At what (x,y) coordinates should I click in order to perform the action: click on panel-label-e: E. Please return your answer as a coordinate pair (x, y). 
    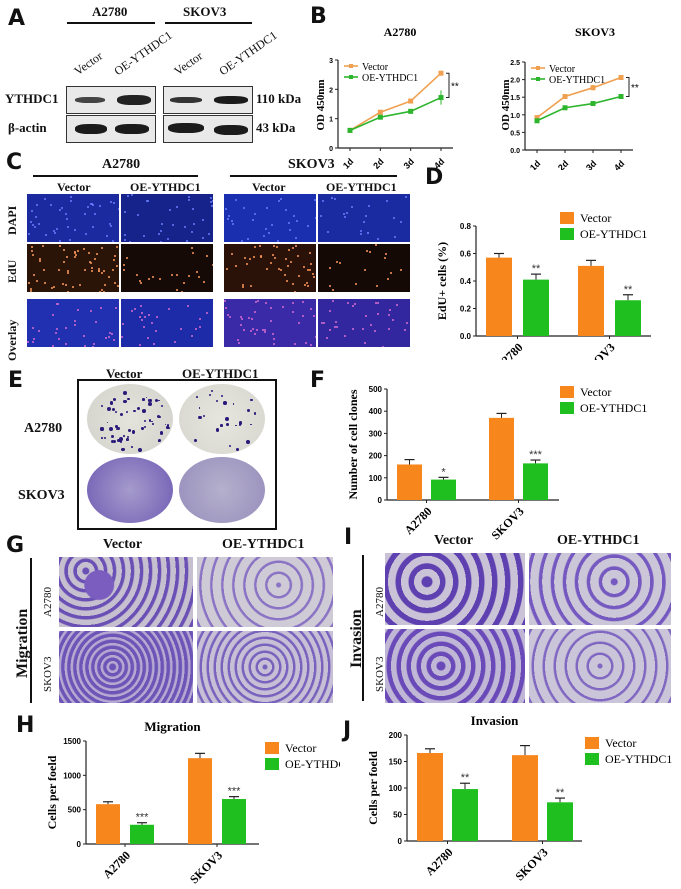
    Looking at the image, I should click on (16, 380).